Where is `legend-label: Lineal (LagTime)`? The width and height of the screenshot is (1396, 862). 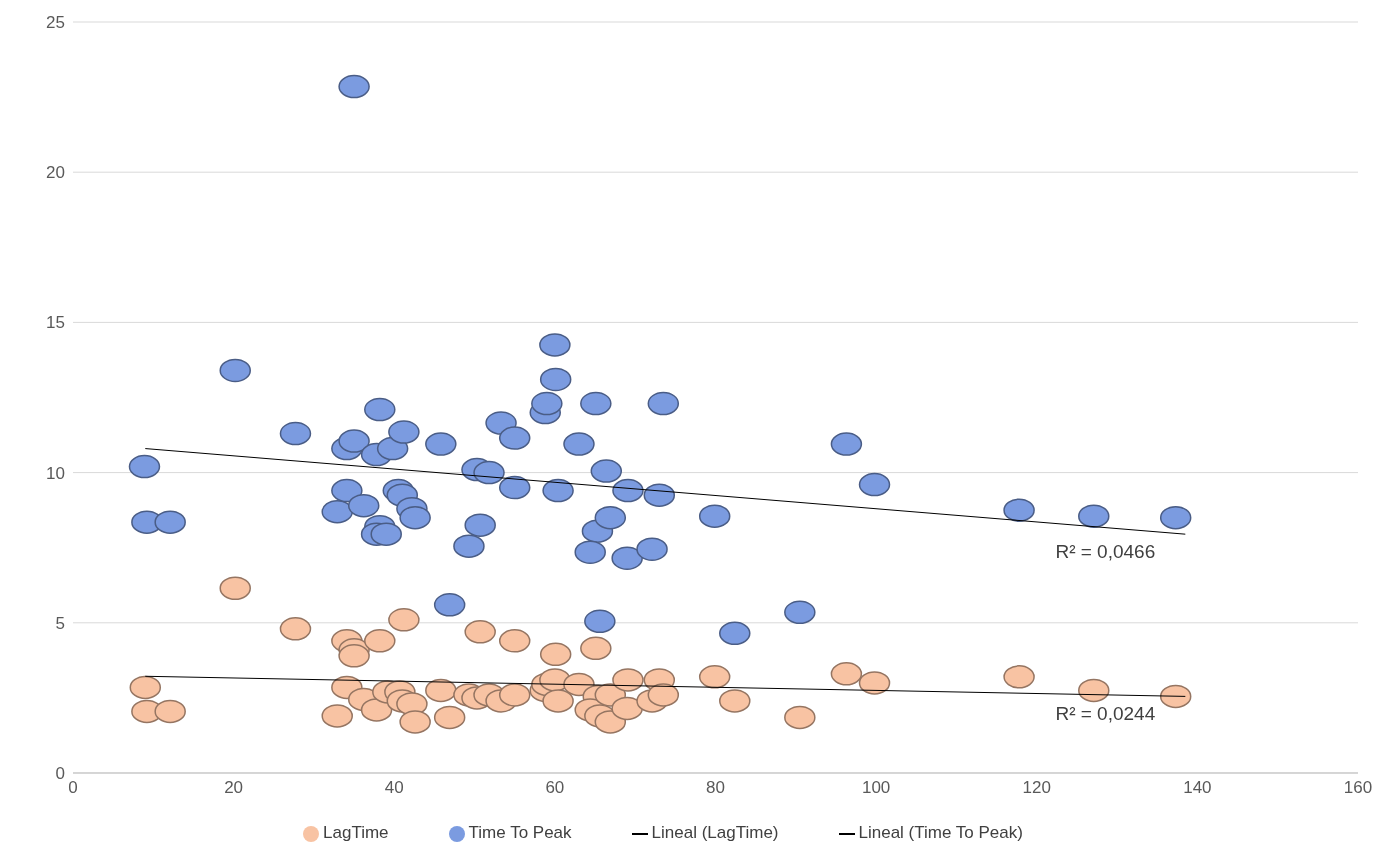 legend-label: Lineal (LagTime) is located at coordinates (715, 832).